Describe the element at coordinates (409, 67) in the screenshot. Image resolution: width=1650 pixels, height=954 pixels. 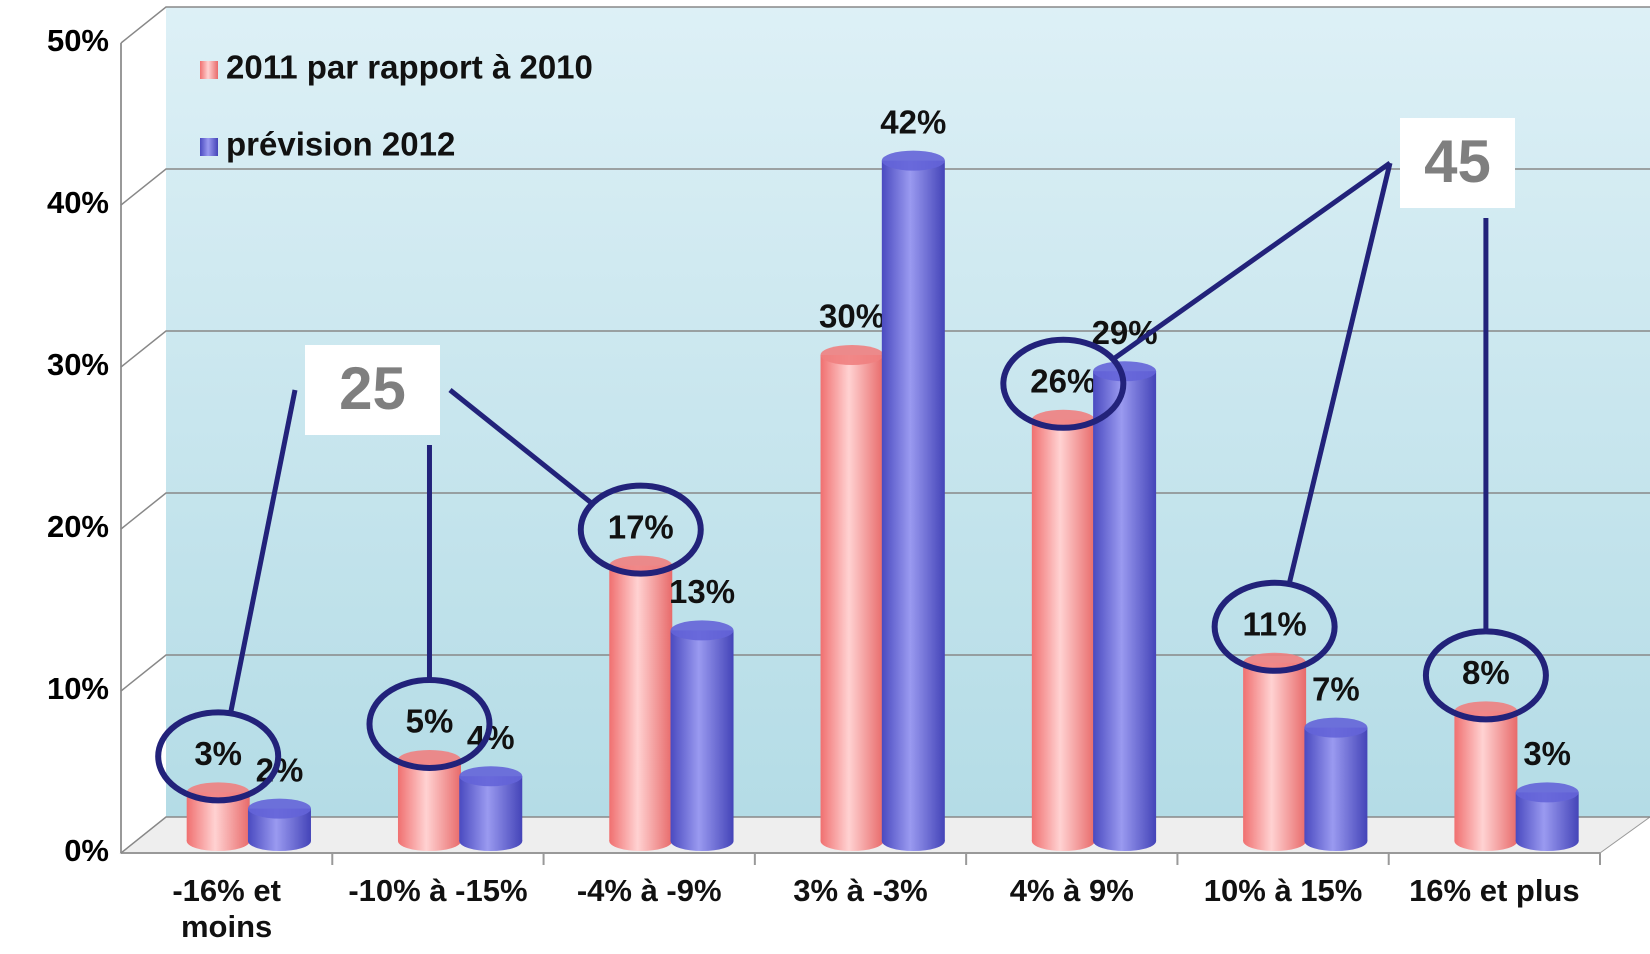
I see `legend-label: 2011 par rapport à 2010` at that location.